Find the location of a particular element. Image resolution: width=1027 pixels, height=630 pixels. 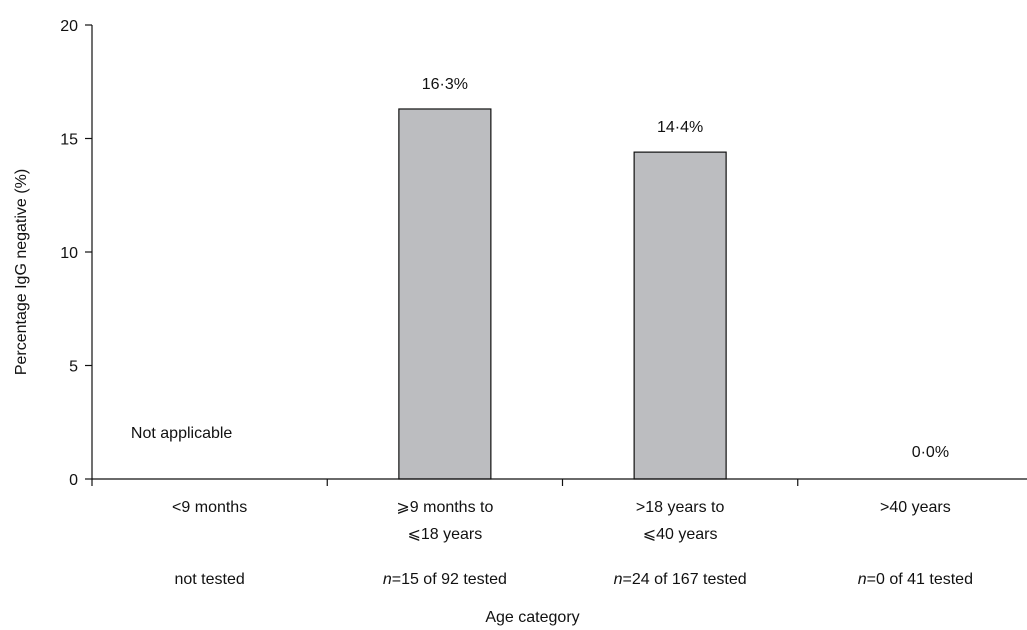

x-axis-ticks is located at coordinates (445, 482).